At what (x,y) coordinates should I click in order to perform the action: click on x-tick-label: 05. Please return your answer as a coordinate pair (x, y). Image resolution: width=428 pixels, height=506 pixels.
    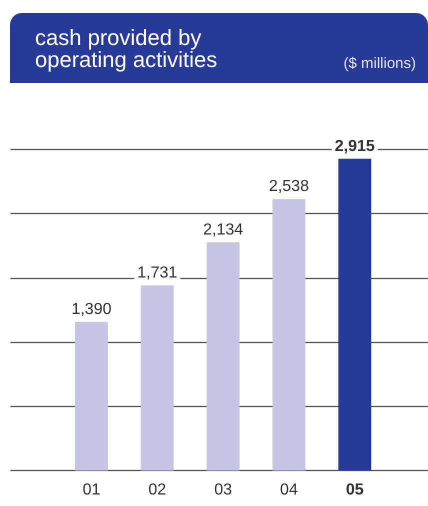
    Looking at the image, I should click on (355, 490).